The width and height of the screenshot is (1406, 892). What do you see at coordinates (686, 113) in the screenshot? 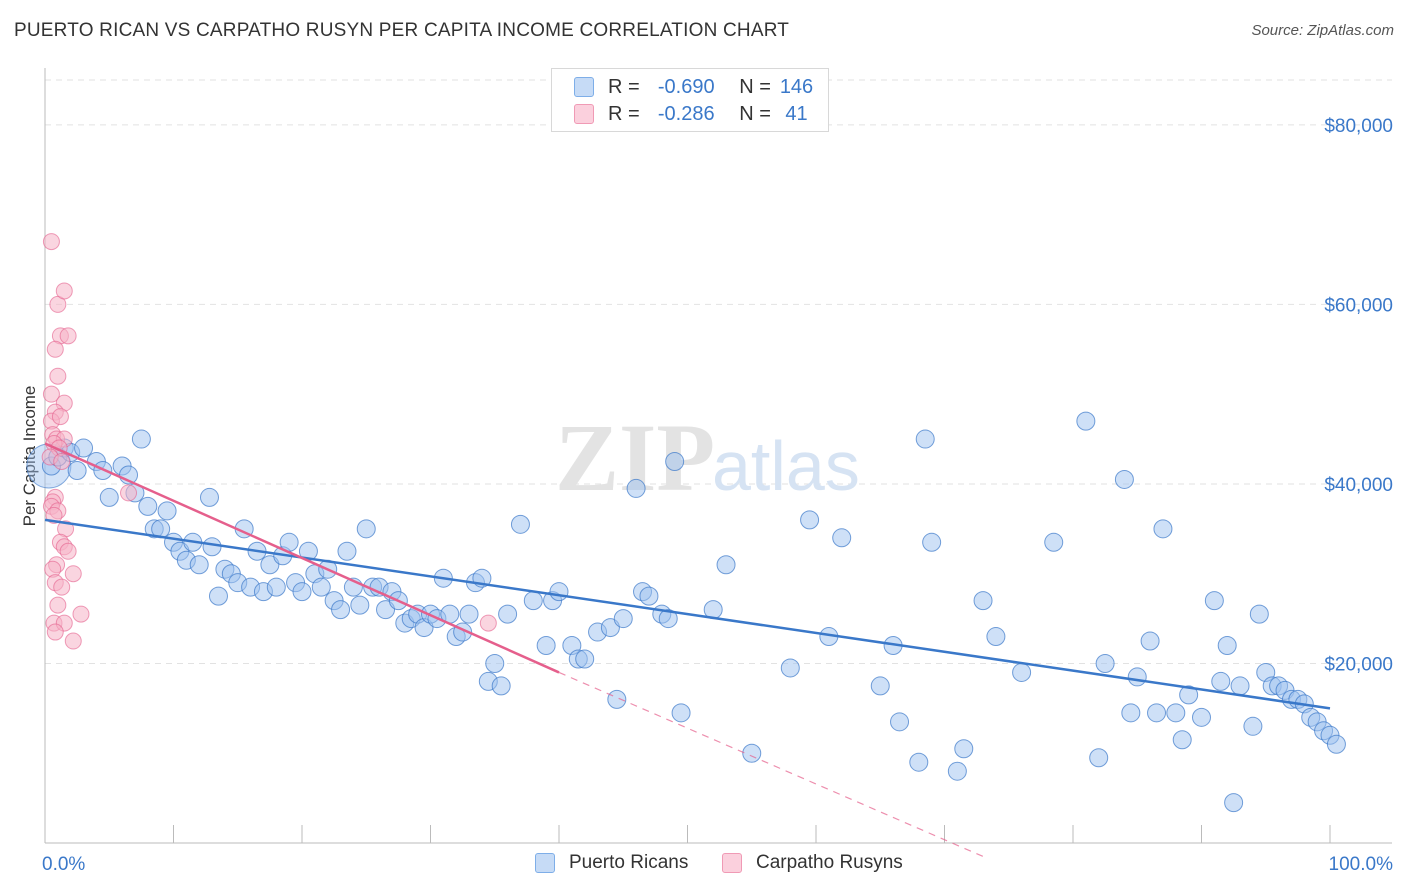
I see `legend-r-value: -0.286` at bounding box center [686, 113].